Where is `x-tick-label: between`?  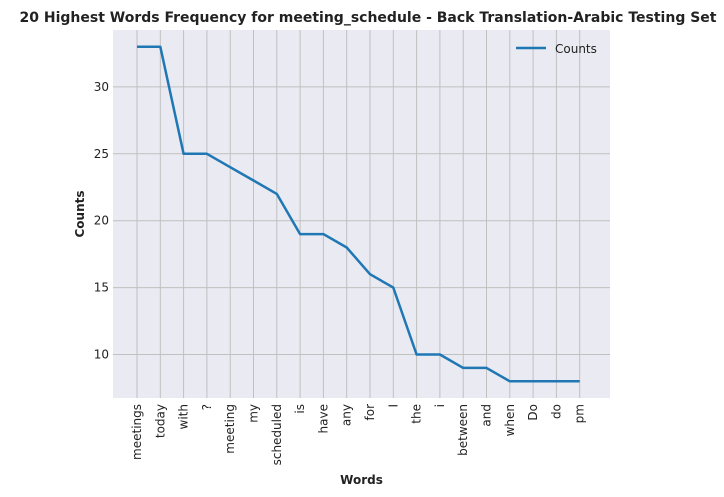
x-tick-label: between is located at coordinates (463, 430).